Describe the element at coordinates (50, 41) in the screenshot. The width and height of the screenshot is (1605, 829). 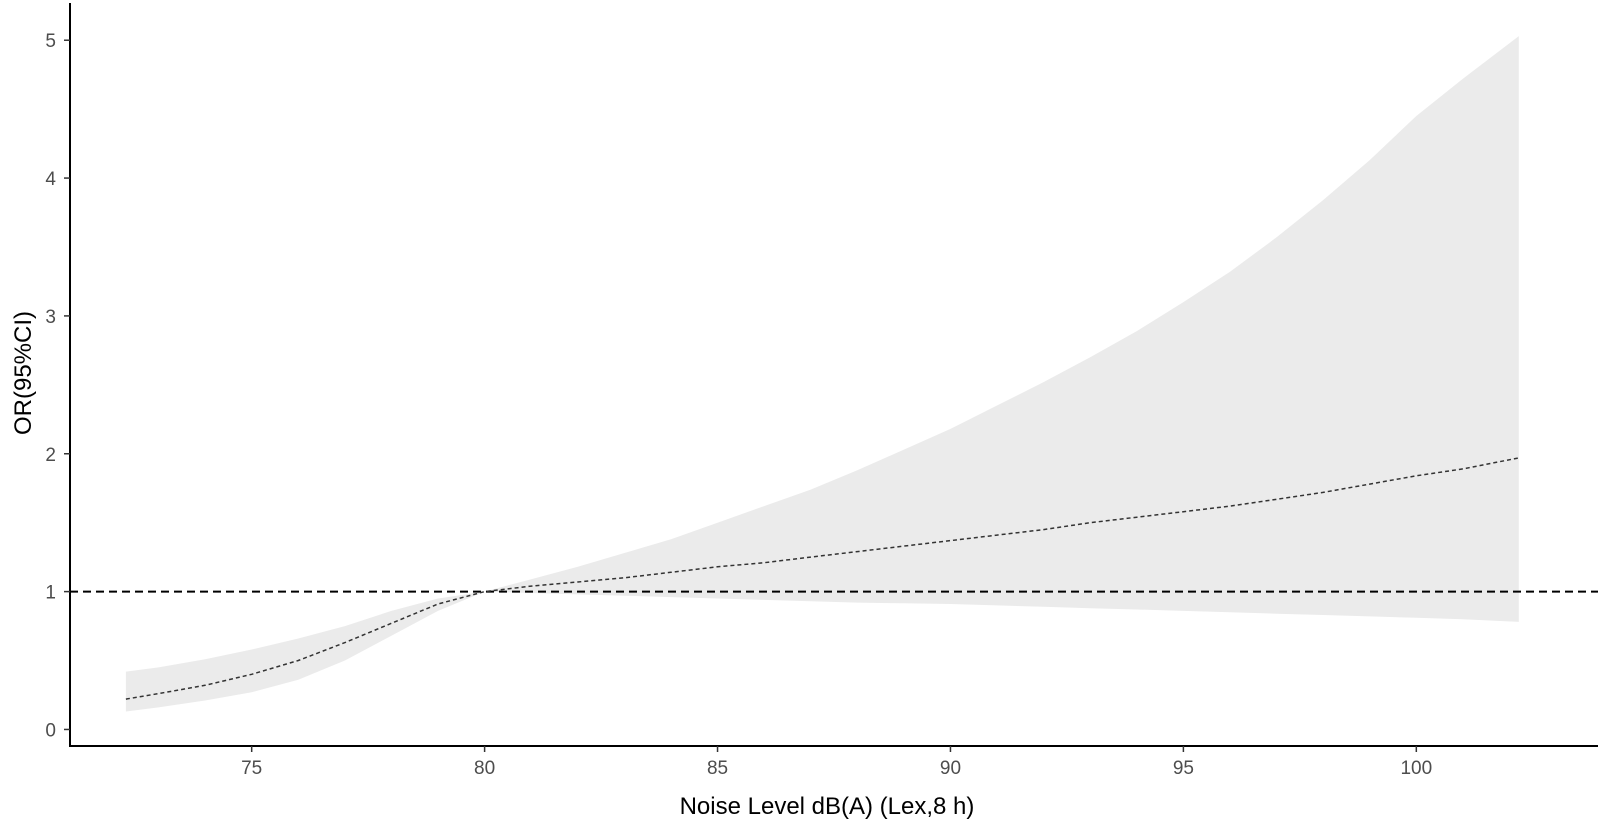
I see `y-tick-label-5: 5` at that location.